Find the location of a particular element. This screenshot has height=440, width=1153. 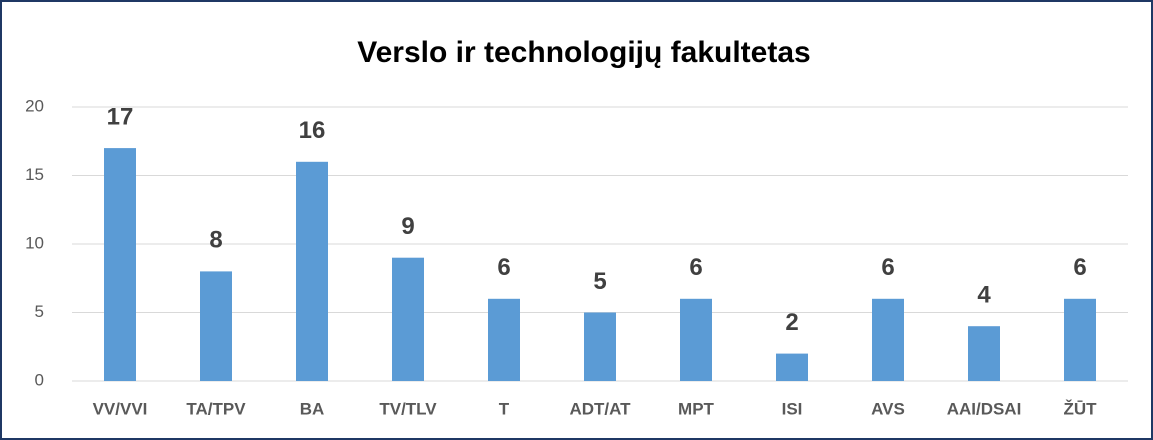

x-tick-label: ŽŪT is located at coordinates (1080, 408).